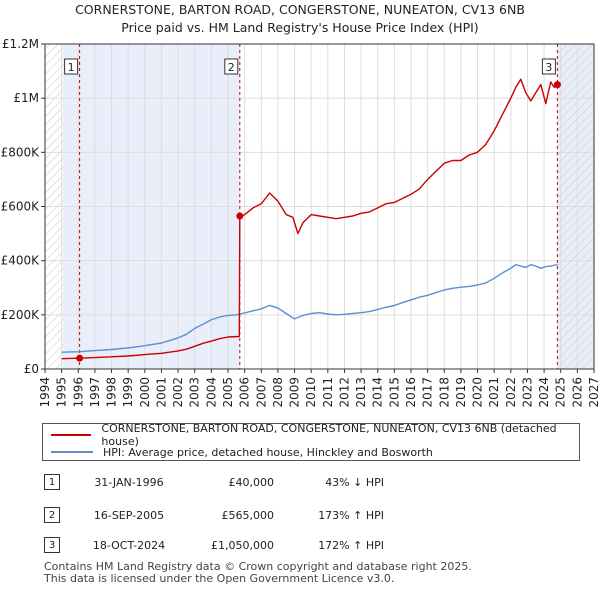 Image resolution: width=600 pixels, height=590 pixels. What do you see at coordinates (161, 392) in the screenshot?
I see `x-tick-label: 2001` at bounding box center [161, 392].